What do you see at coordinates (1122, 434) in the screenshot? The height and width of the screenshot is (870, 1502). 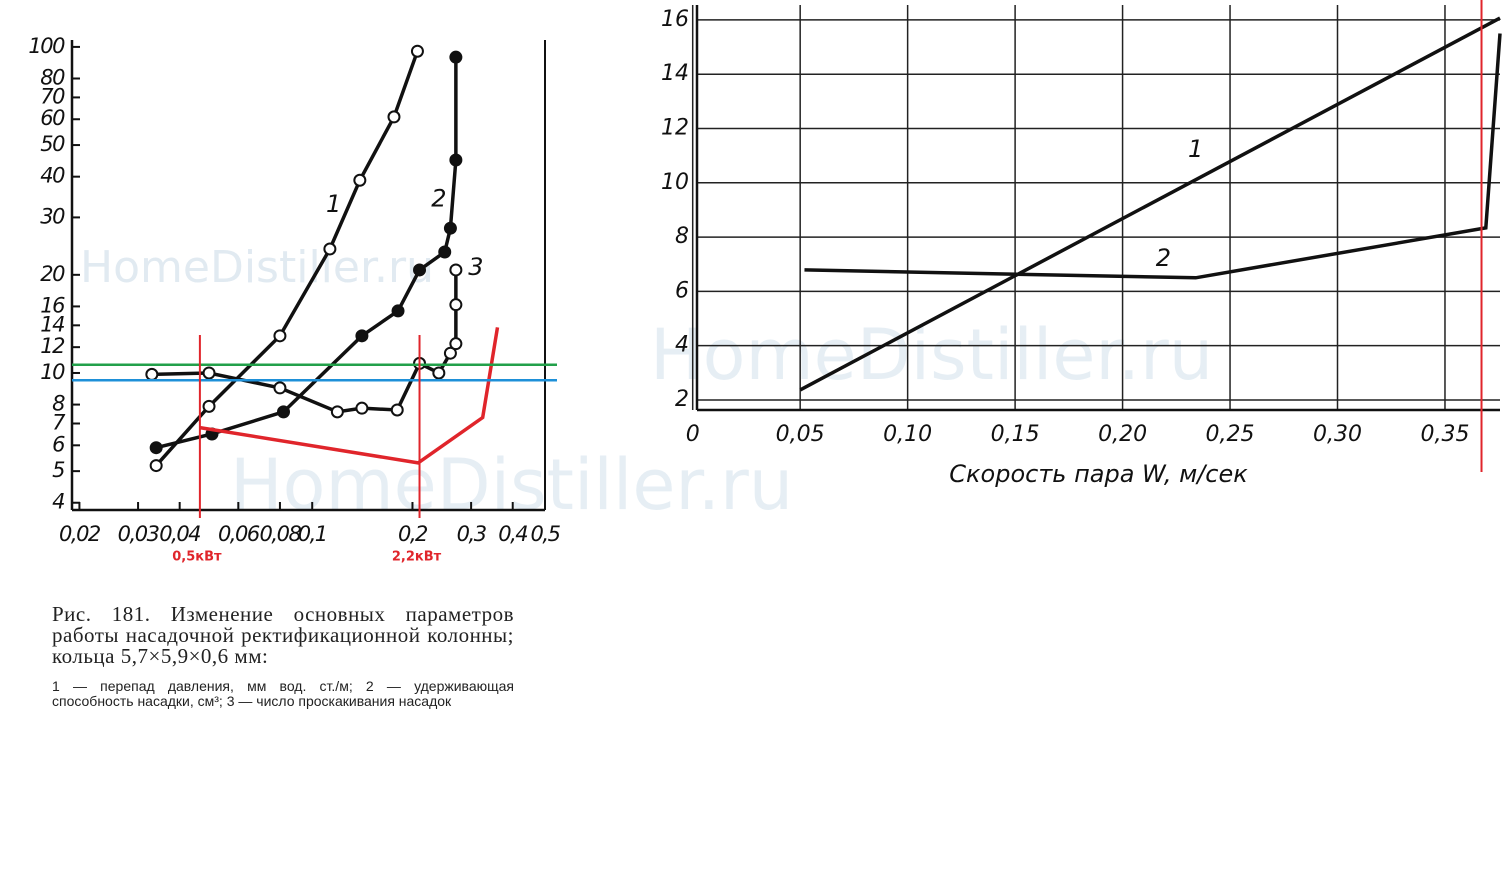 I see `x-tick-label: 0,20` at bounding box center [1122, 434].